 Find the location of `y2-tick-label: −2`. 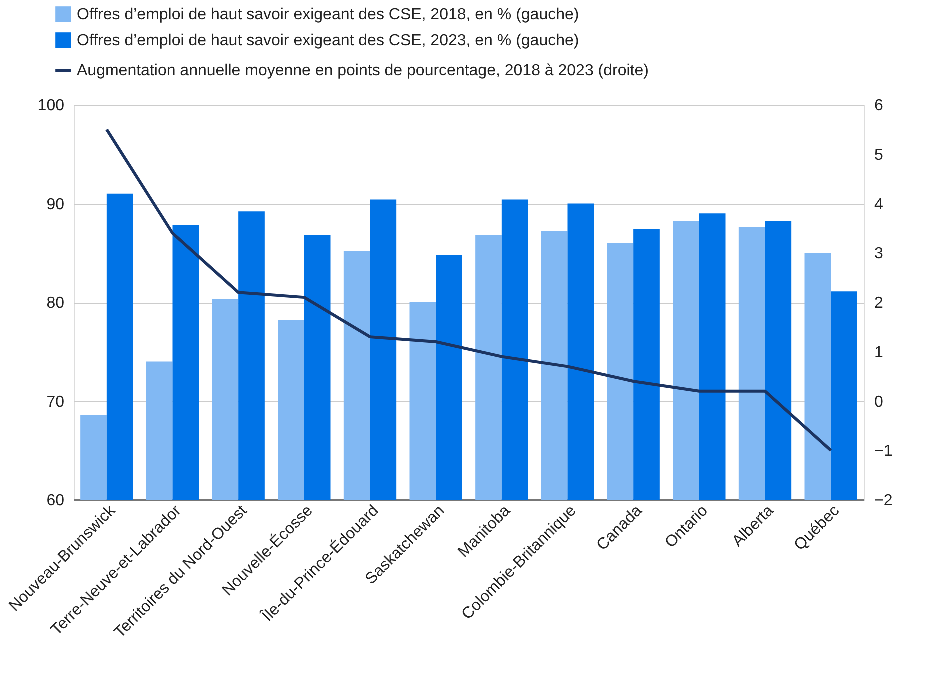

y2-tick-label: −2 is located at coordinates (883, 501).